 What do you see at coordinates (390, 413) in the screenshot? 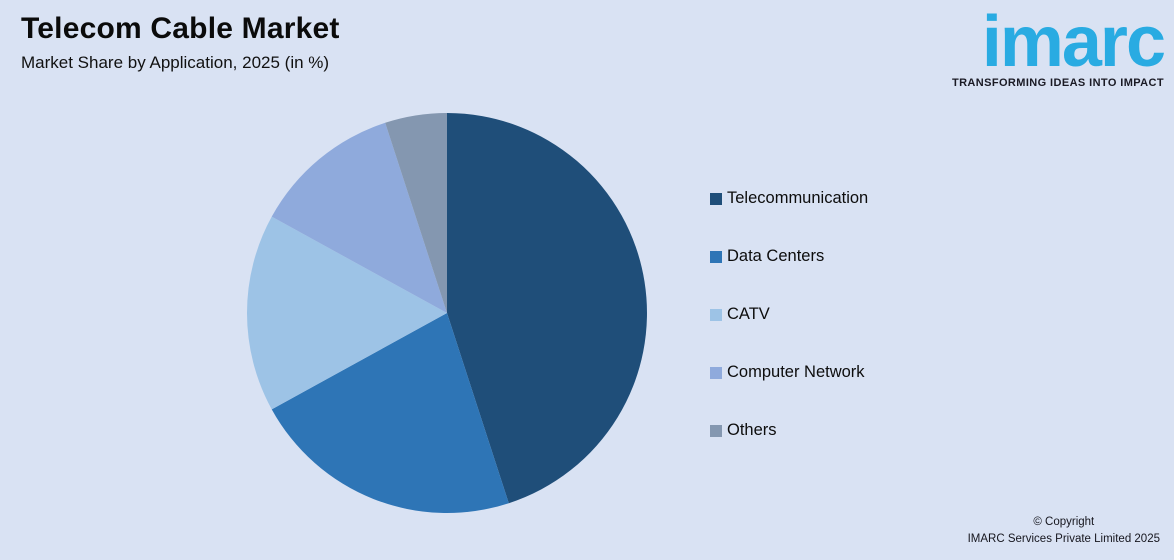
I see `pie-slice-data-centers` at bounding box center [390, 413].